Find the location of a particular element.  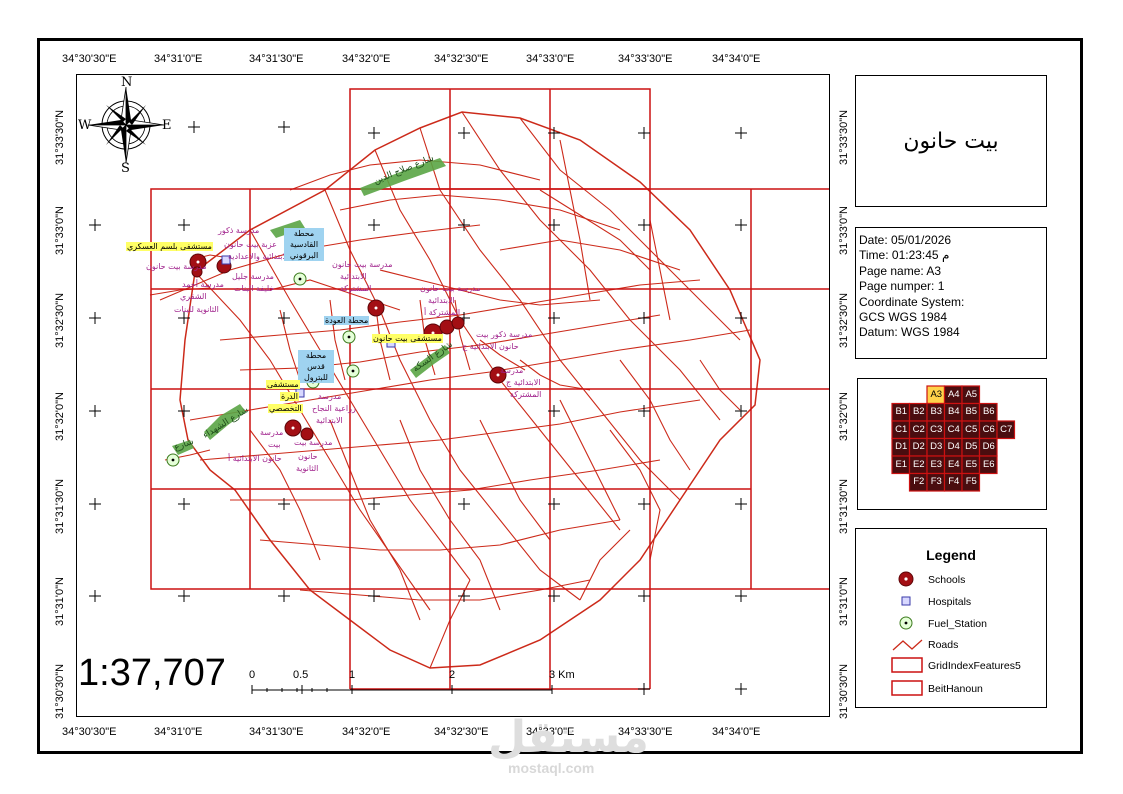

index-cell-label: E3 is located at coordinates (936, 464).